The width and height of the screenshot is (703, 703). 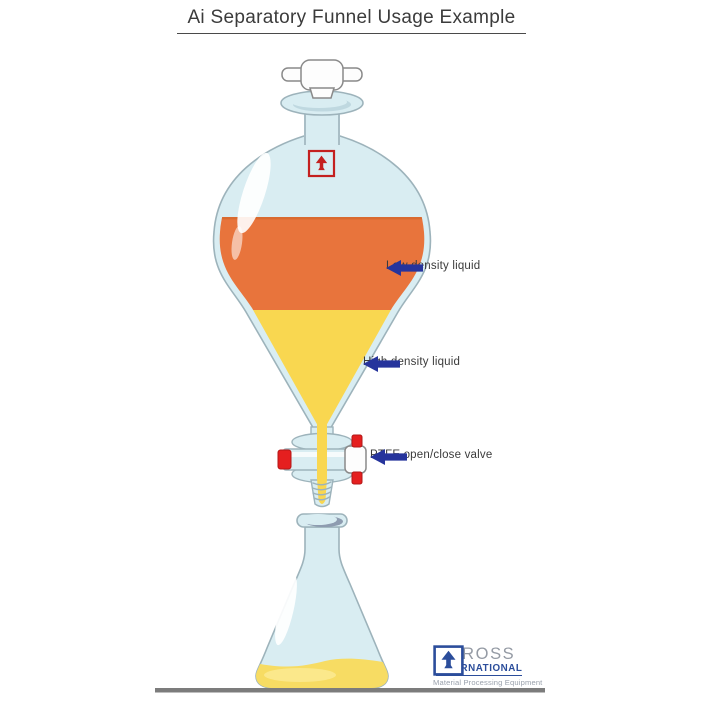 I want to click on callout-valve: PTFE open/close valve, so click(x=431, y=457).